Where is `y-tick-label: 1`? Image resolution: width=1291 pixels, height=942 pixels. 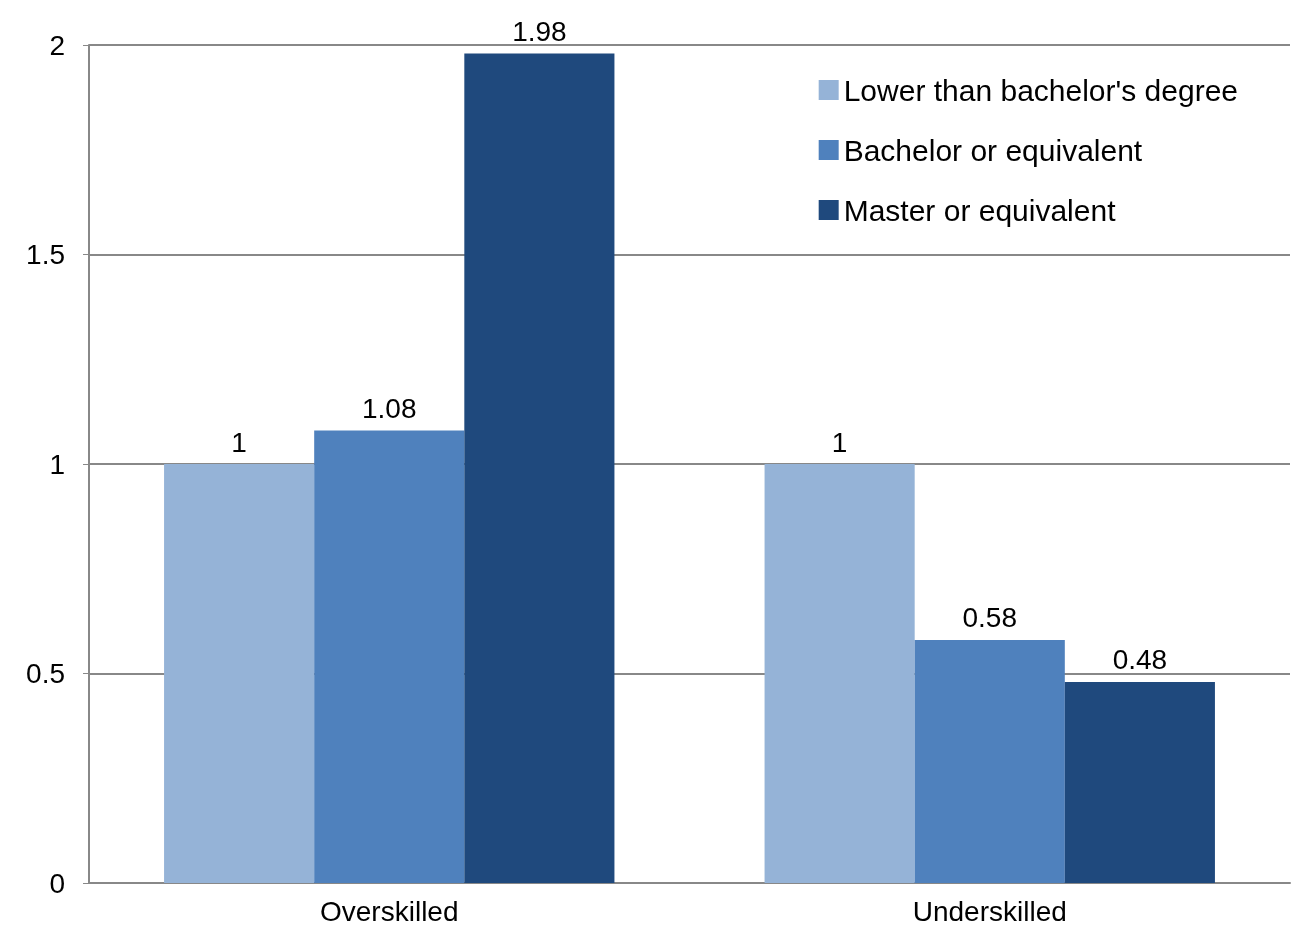
y-tick-label: 1 is located at coordinates (57, 464).